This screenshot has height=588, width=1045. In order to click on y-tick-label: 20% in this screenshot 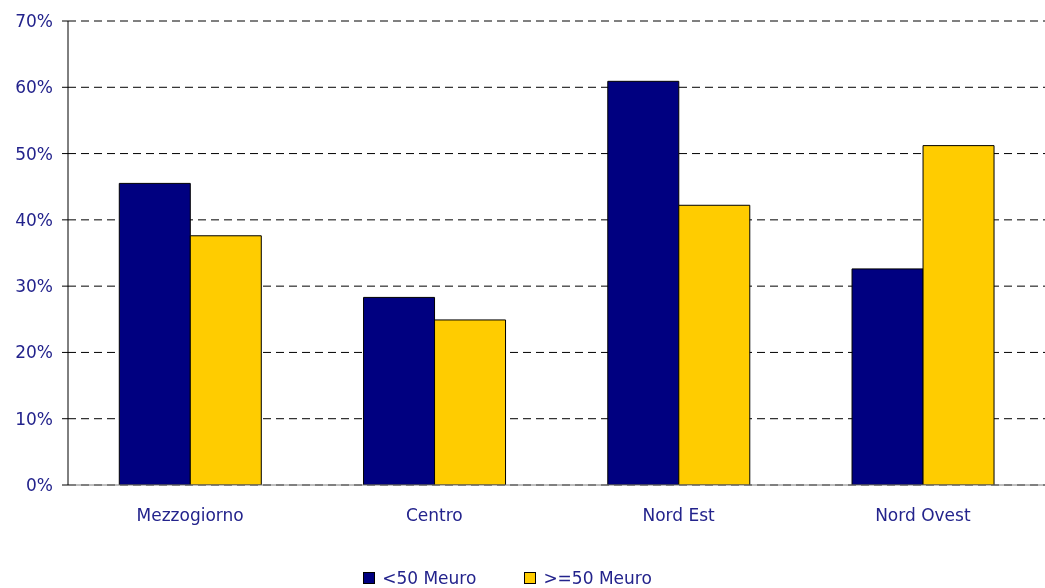, I will do `click(34, 352)`.